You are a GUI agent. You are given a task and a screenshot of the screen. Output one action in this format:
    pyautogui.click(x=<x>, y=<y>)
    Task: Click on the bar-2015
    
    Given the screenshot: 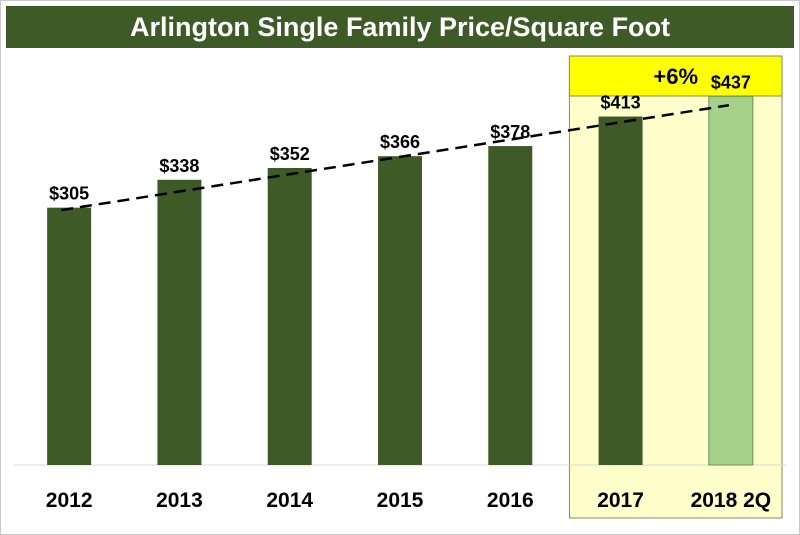 What is the action you would take?
    pyautogui.click(x=400, y=310)
    